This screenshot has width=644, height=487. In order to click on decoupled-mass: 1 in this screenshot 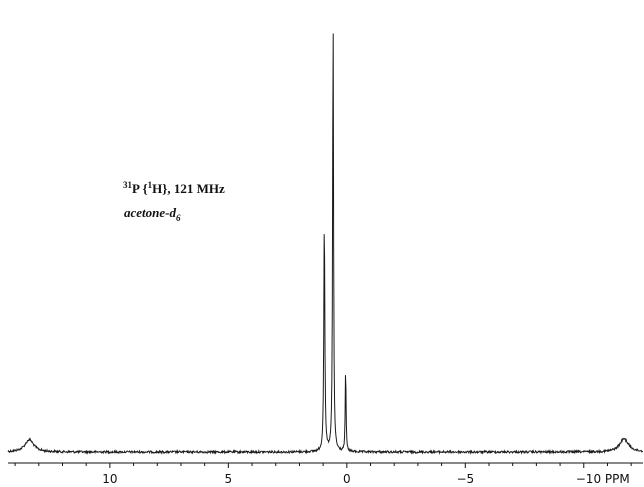, I will do `click(150, 185)`.